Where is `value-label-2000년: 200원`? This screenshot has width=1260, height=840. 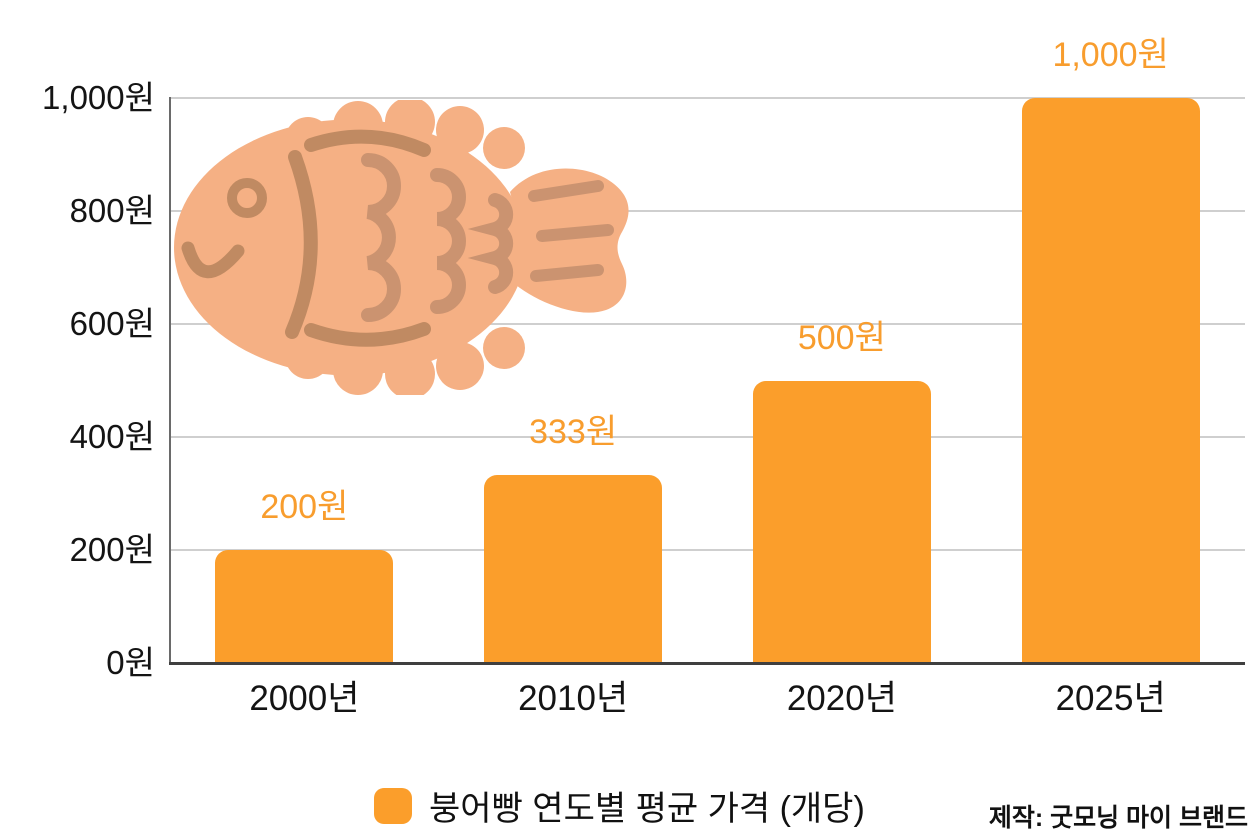 value-label-2000년: 200원 is located at coordinates (304, 507).